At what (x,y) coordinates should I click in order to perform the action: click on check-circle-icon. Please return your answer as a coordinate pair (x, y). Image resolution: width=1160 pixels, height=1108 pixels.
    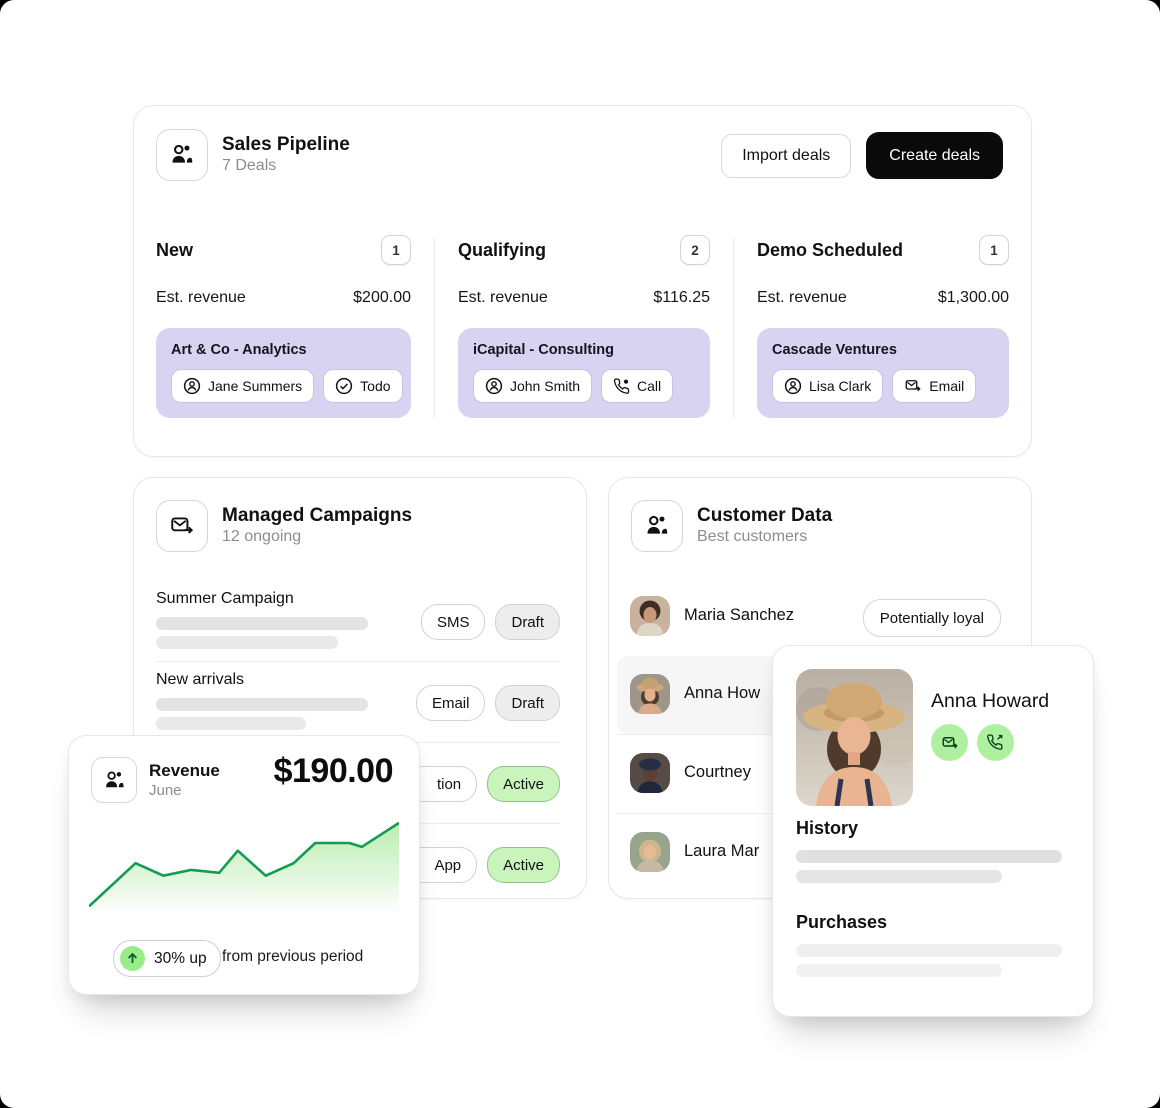
    Looking at the image, I should click on (344, 386).